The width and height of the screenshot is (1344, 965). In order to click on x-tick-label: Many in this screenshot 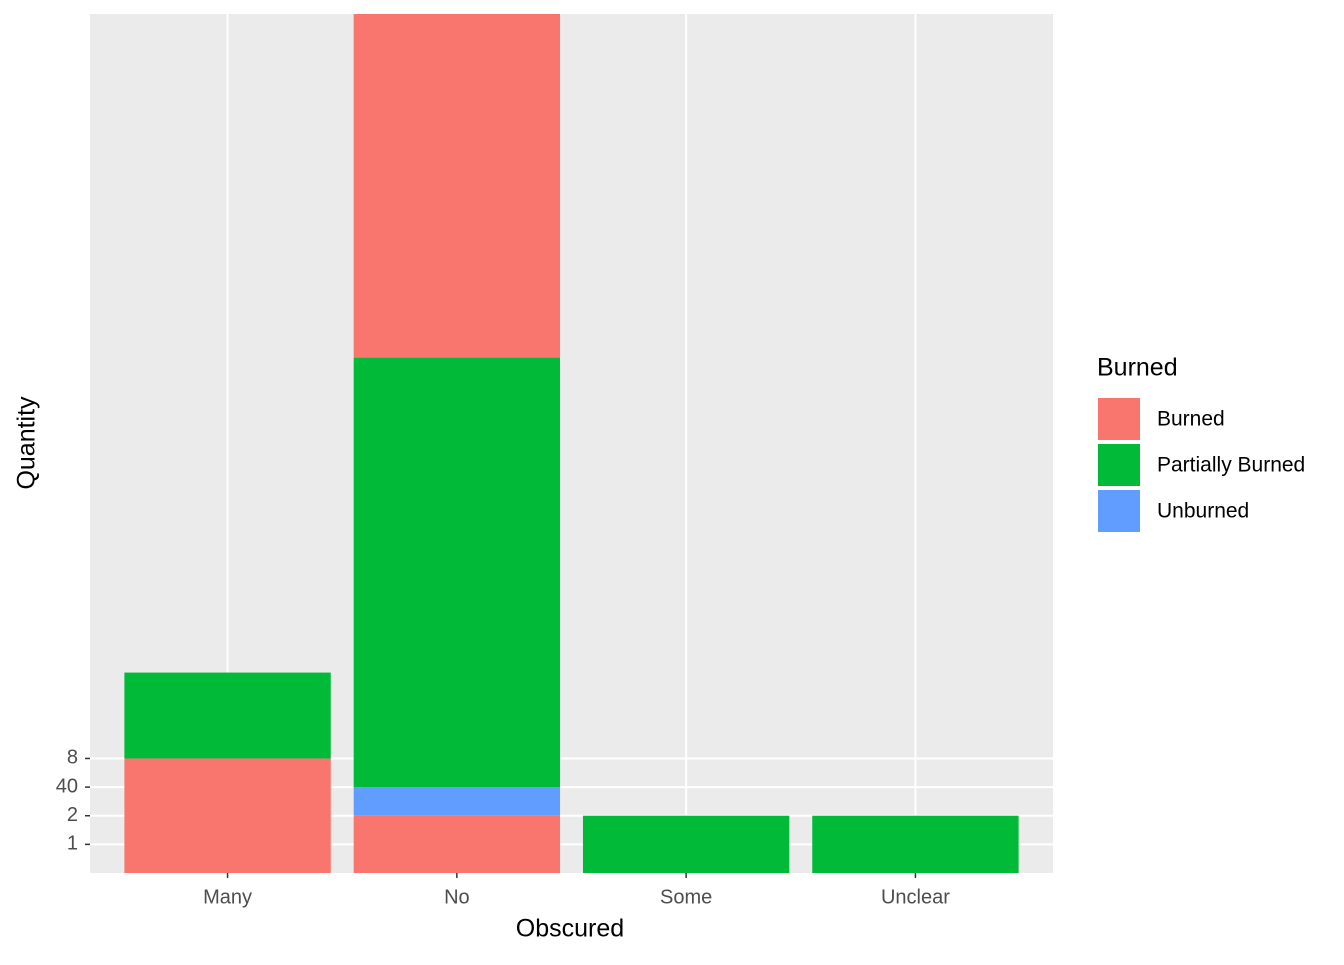, I will do `click(227, 897)`.